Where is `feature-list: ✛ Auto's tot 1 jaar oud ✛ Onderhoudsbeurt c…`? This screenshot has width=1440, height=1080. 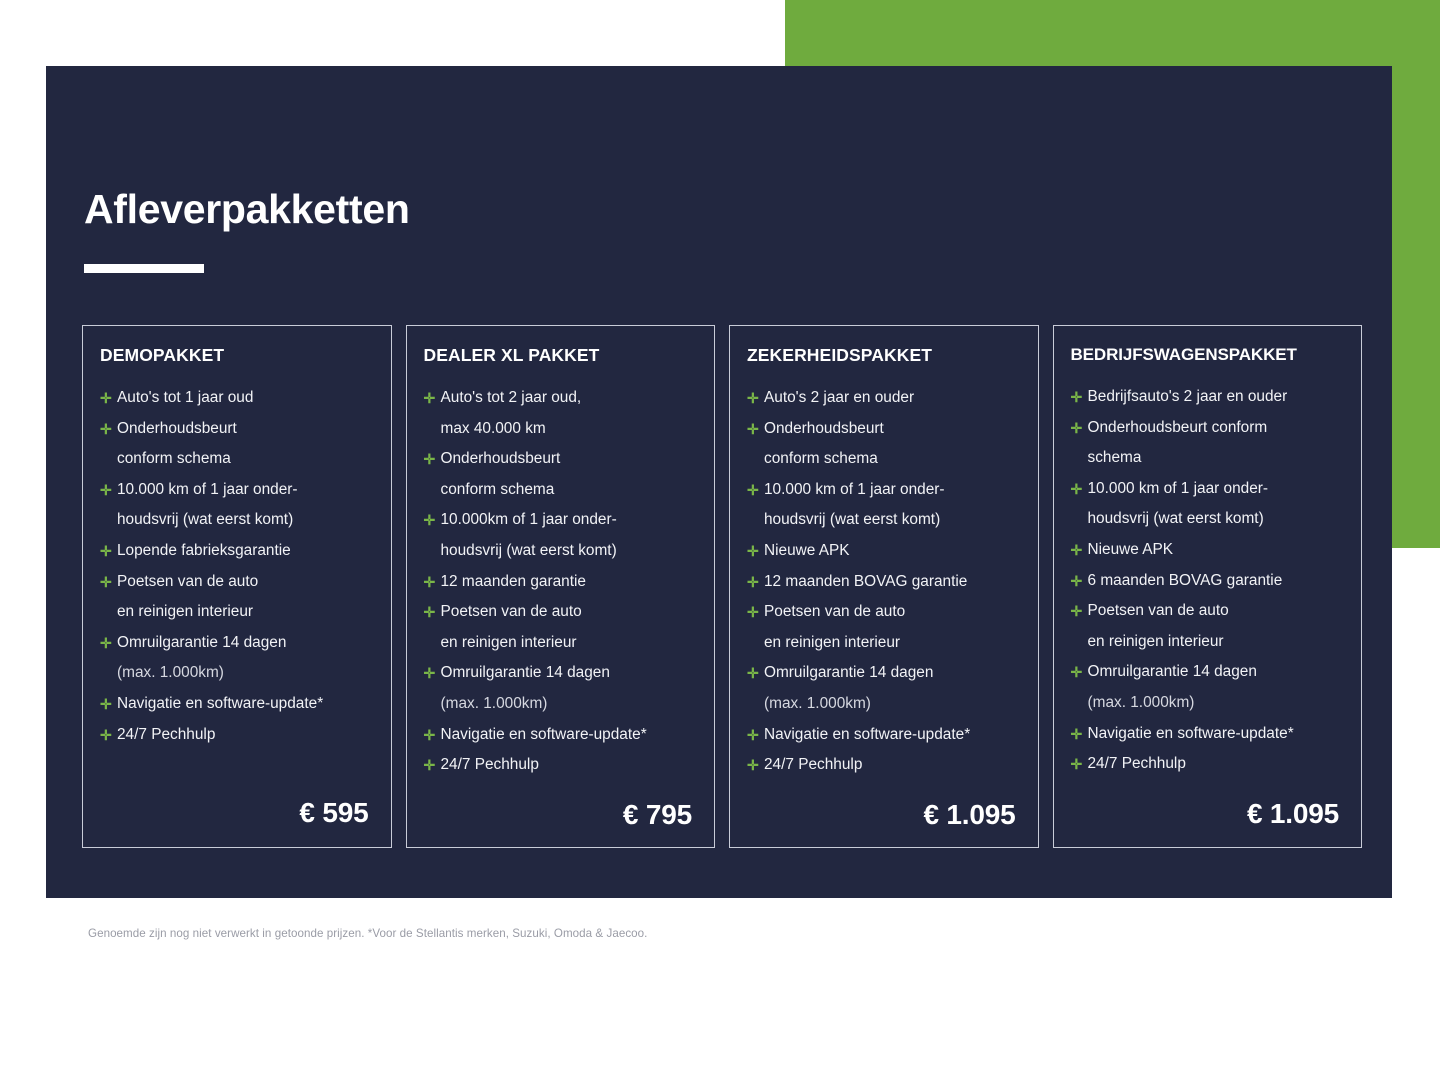 feature-list: ✛ Auto's tot 1 jaar oud ✛ Onderhoudsbeurt c… is located at coordinates (235, 581).